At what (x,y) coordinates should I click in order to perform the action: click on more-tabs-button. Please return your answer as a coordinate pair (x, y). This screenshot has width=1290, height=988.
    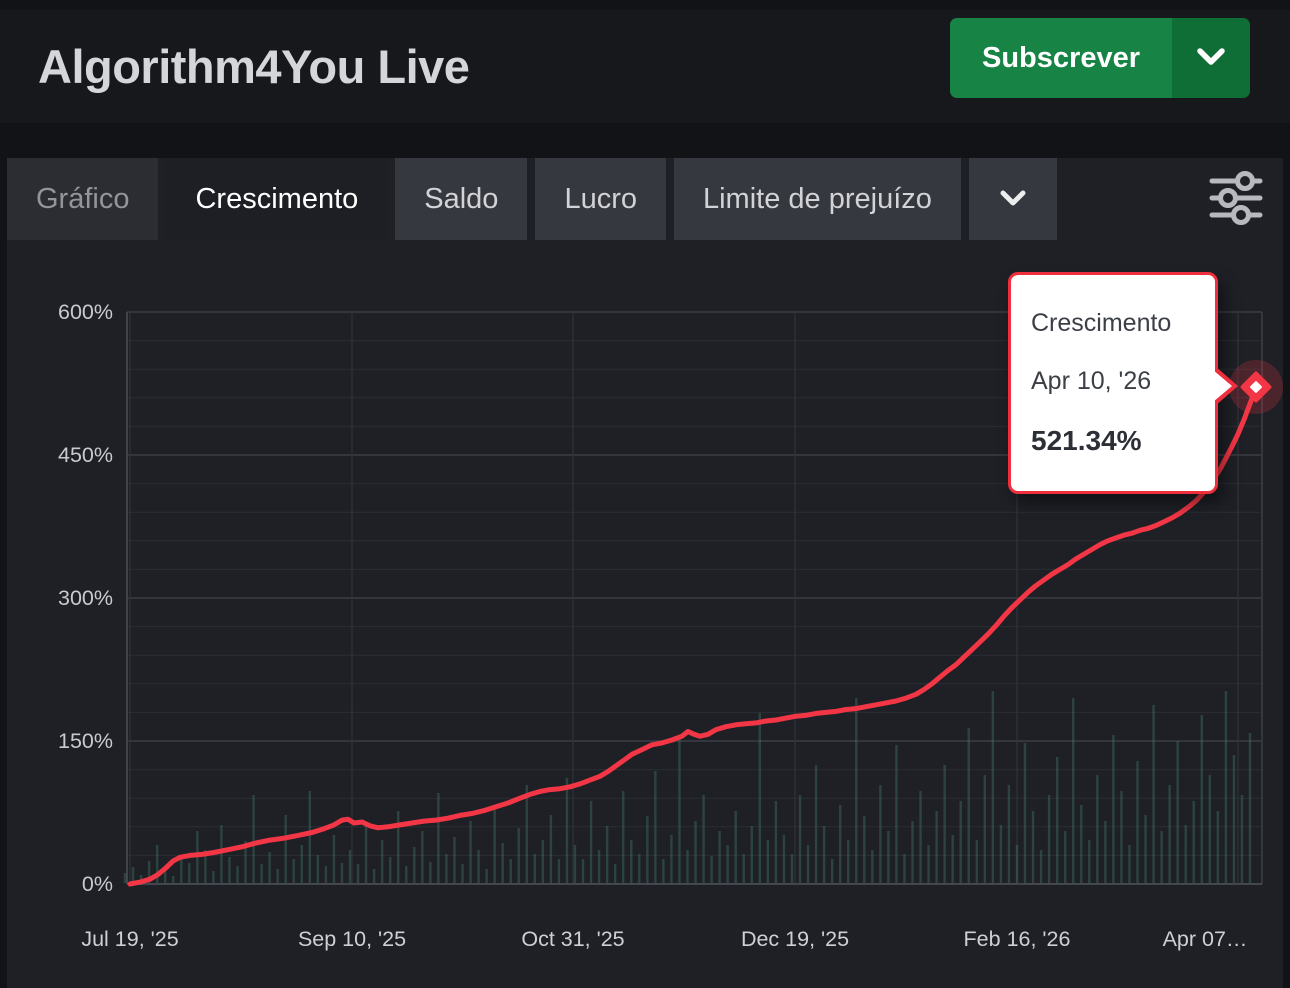
    Looking at the image, I should click on (1012, 199).